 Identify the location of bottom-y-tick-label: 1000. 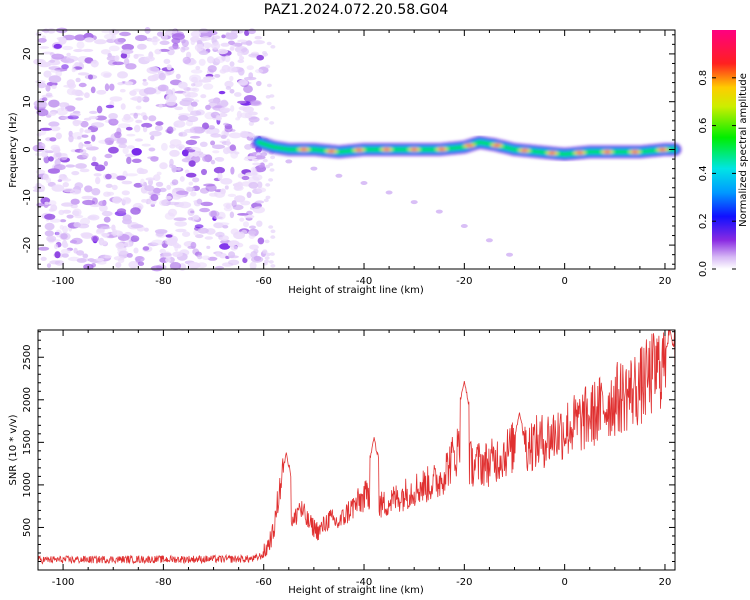
(27, 484).